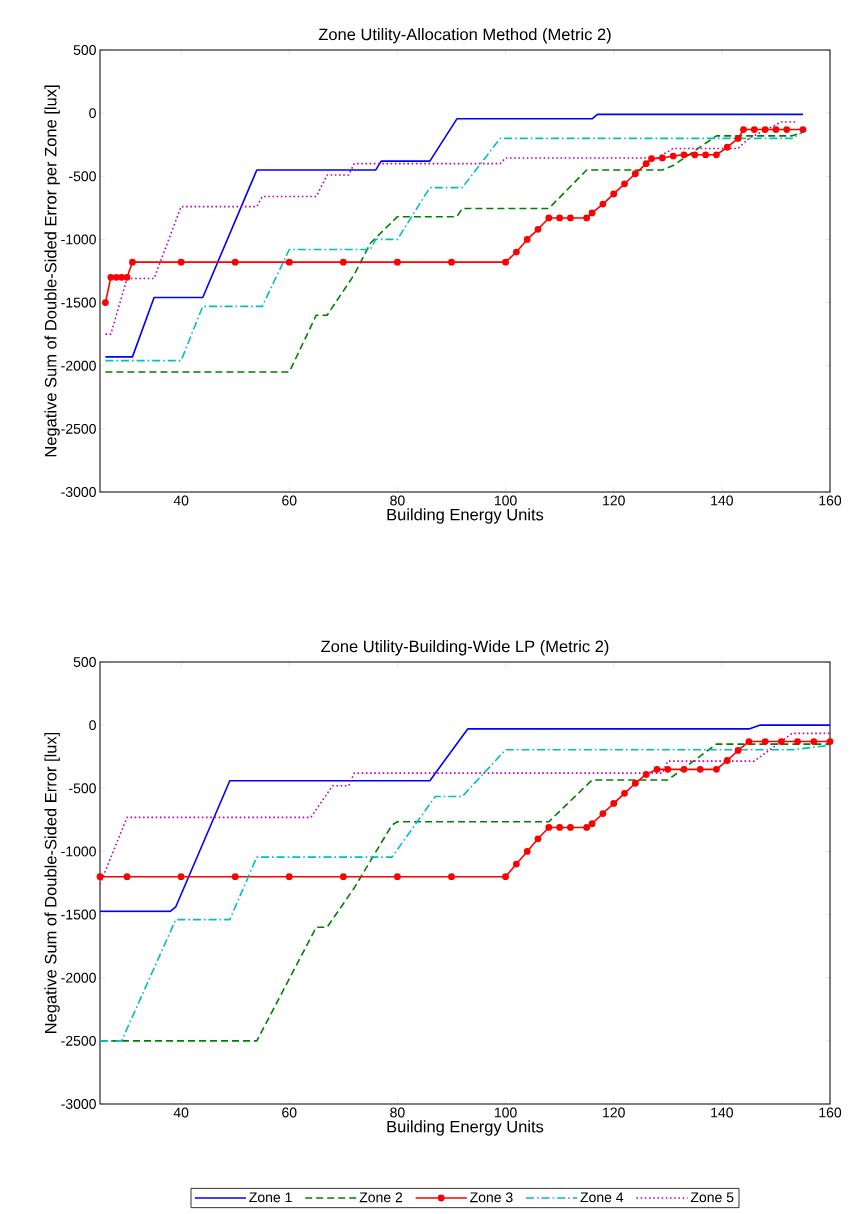 This screenshot has height=1214, width=851. I want to click on x-axis-title: Building Energy Units, so click(465, 1128).